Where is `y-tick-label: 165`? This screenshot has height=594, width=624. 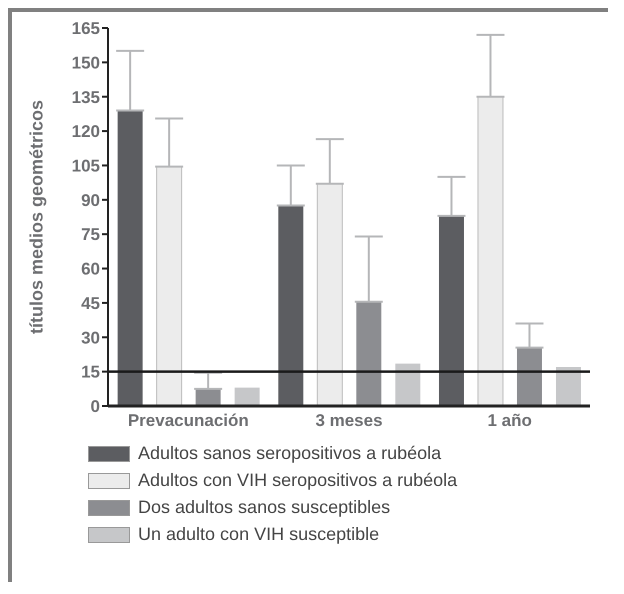
y-tick-label: 165 is located at coordinates (86, 28).